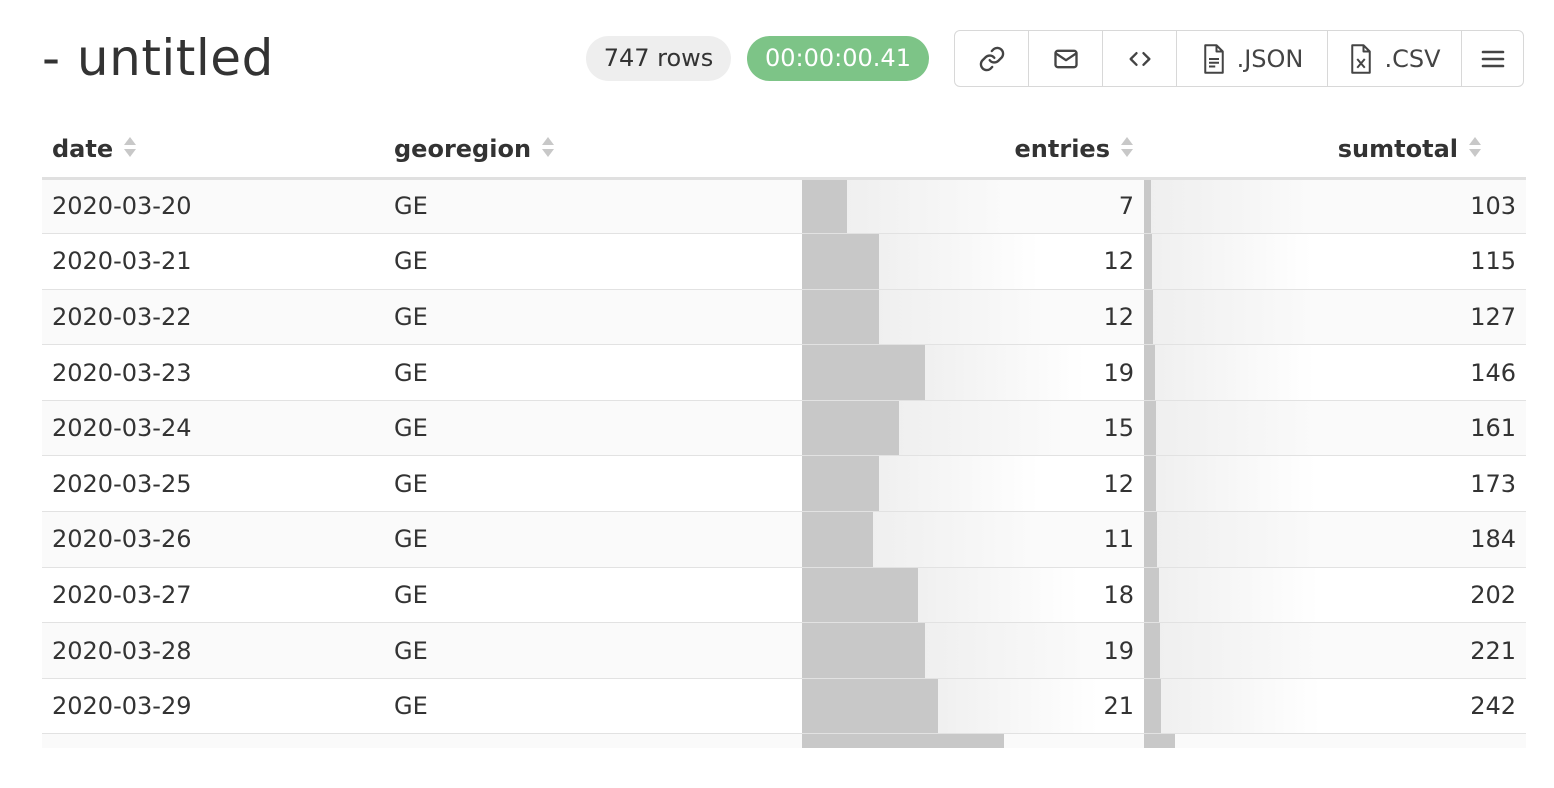 The width and height of the screenshot is (1554, 788). I want to click on cell-sumtotal: 115, so click(1335, 261).